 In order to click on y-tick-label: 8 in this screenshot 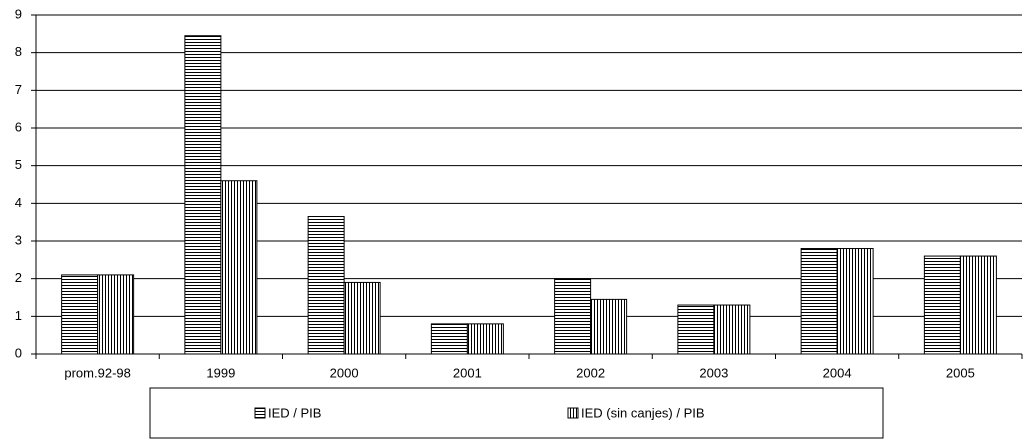, I will do `click(18, 51)`.